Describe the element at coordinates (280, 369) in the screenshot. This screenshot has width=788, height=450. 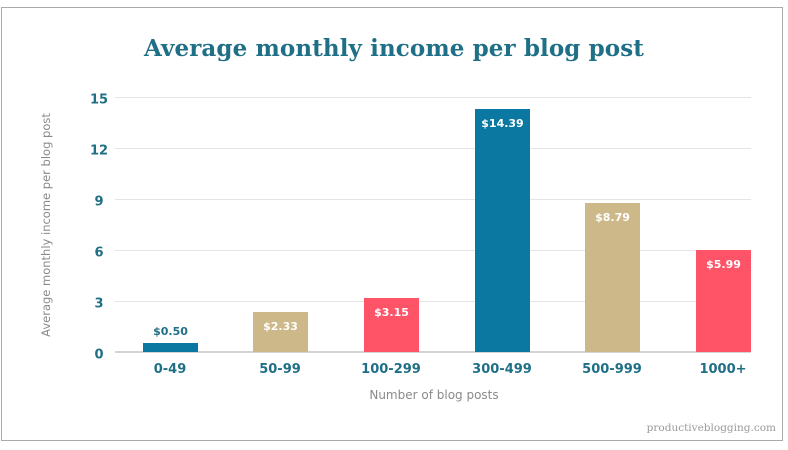
I see `x-tick-50-99: 50-99` at that location.